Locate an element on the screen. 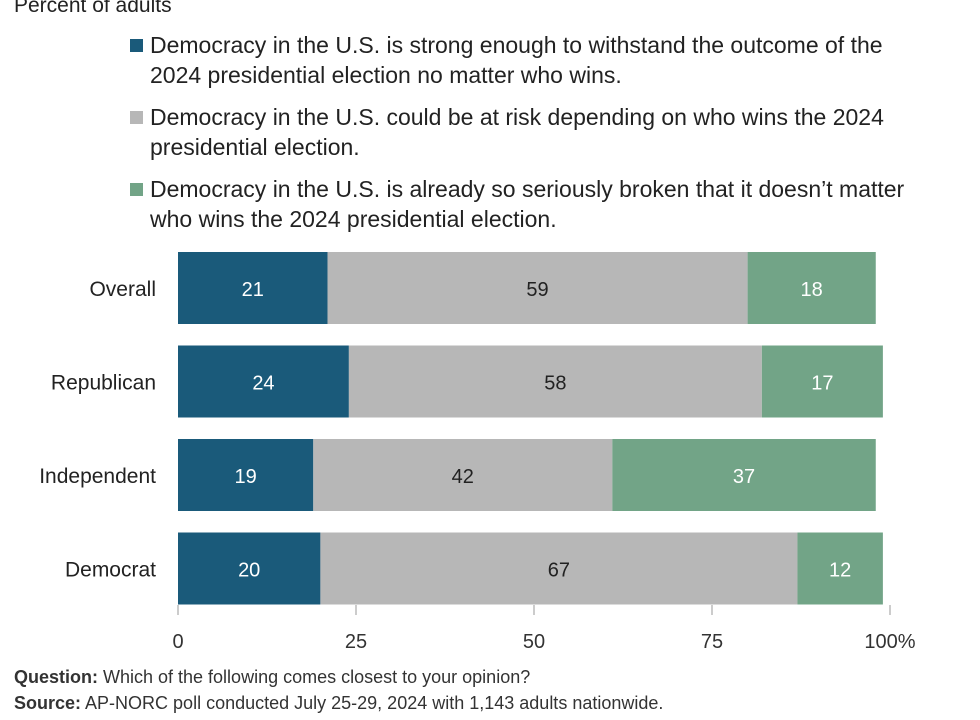 The width and height of the screenshot is (980, 720). bar-independent-at-risk is located at coordinates (463, 475).